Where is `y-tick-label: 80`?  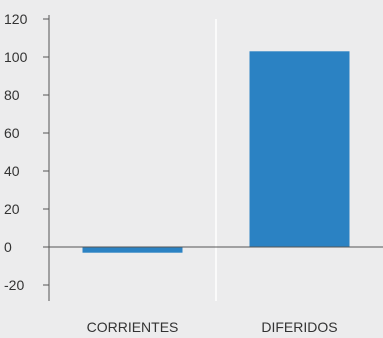
y-tick-label: 80 is located at coordinates (12, 95).